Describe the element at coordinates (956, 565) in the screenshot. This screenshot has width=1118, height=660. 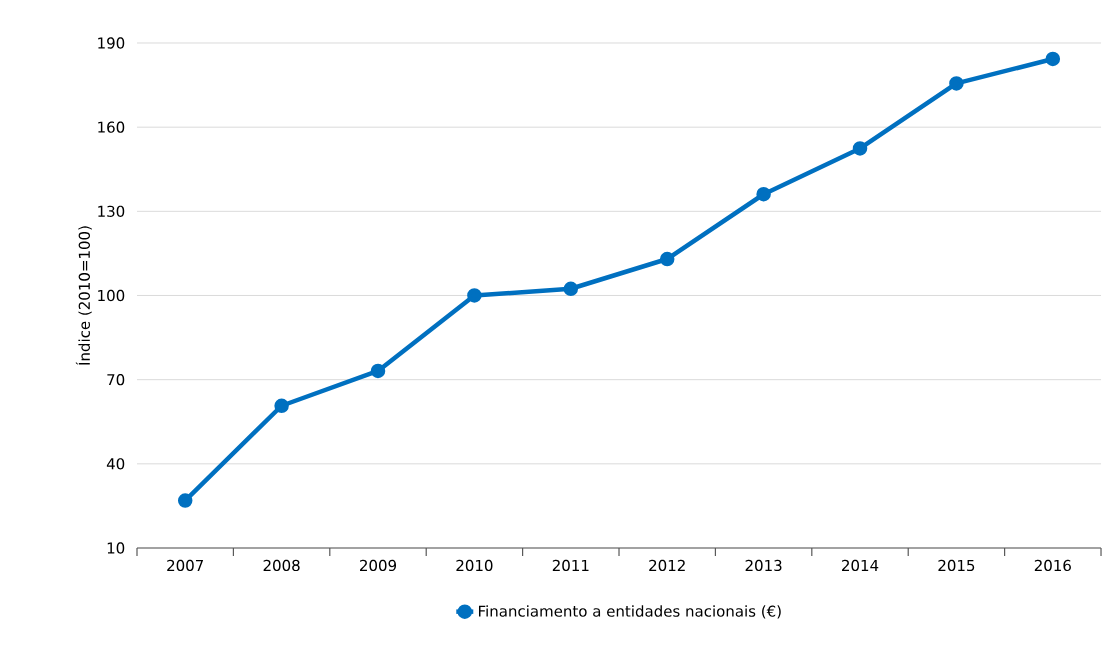
I see `x-tick-label: 2015` at that location.